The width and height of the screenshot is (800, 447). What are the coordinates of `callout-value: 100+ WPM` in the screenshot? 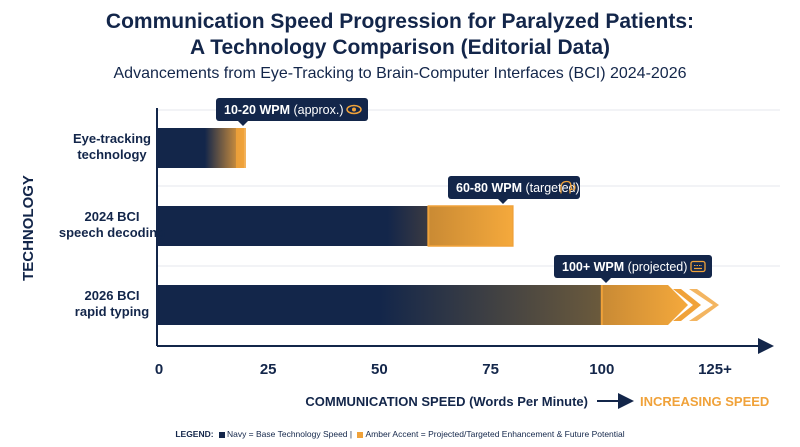 It's located at (595, 267).